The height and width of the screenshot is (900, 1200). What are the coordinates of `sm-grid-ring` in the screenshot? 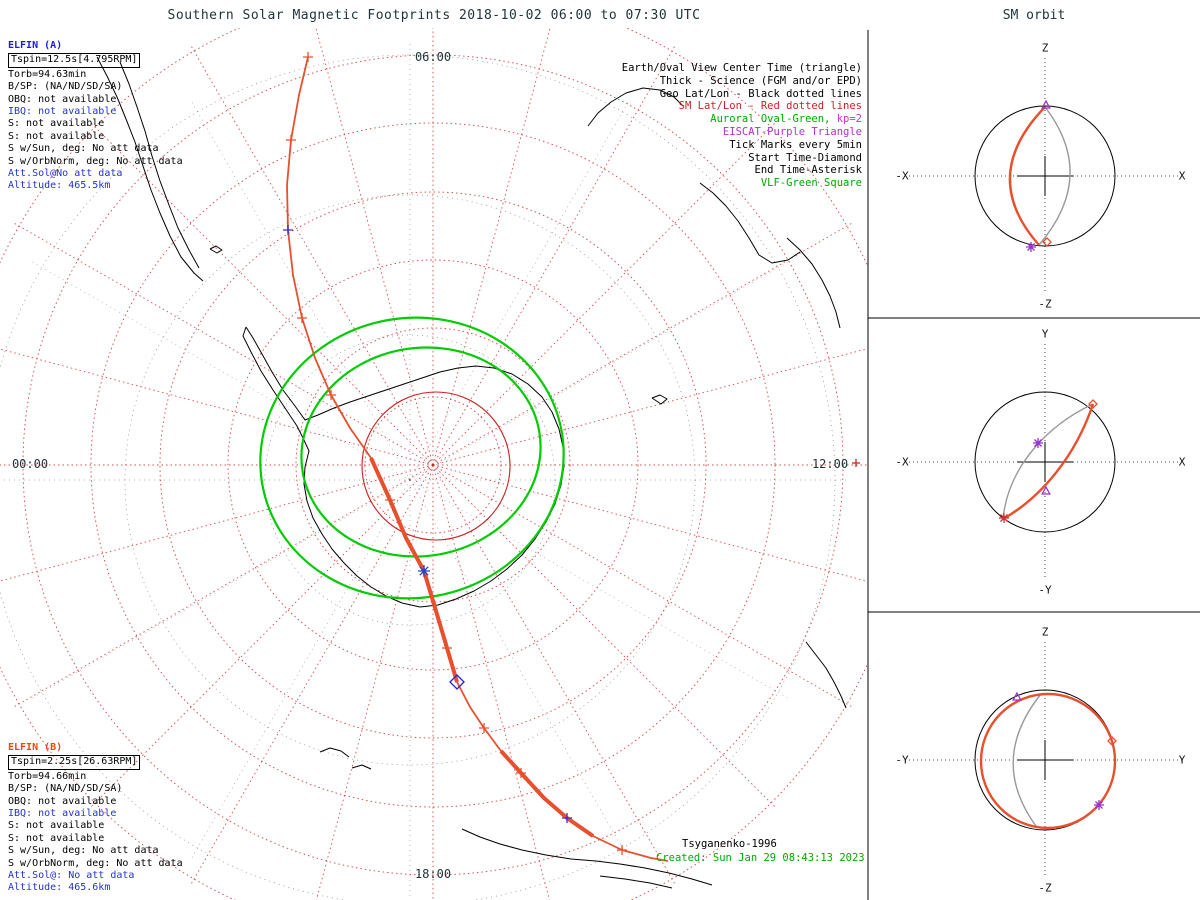 It's located at (433, 465).